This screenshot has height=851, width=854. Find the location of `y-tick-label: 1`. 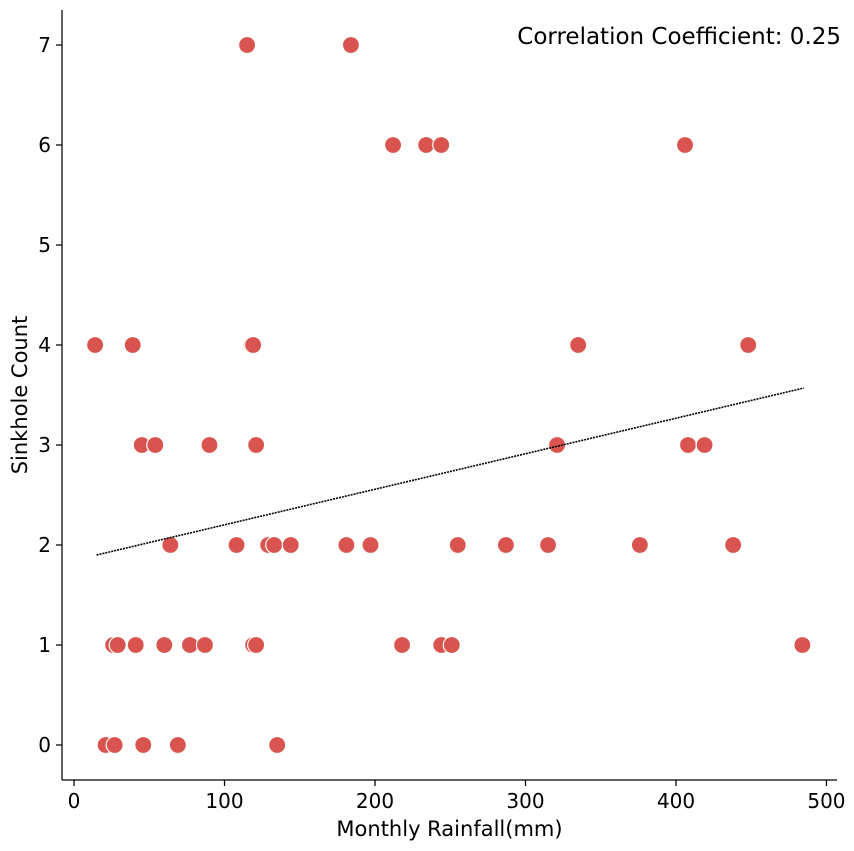

y-tick-label: 1 is located at coordinates (44, 645).